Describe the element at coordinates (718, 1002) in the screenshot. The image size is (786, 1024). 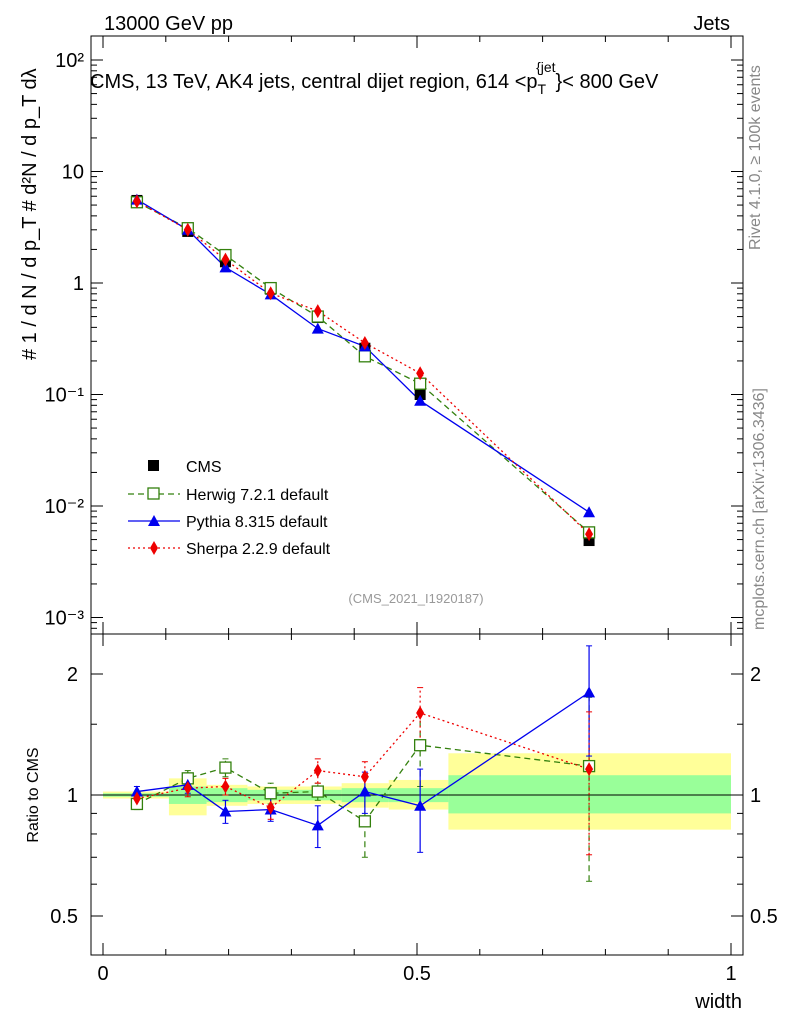
I see `x-axis-label: width` at that location.